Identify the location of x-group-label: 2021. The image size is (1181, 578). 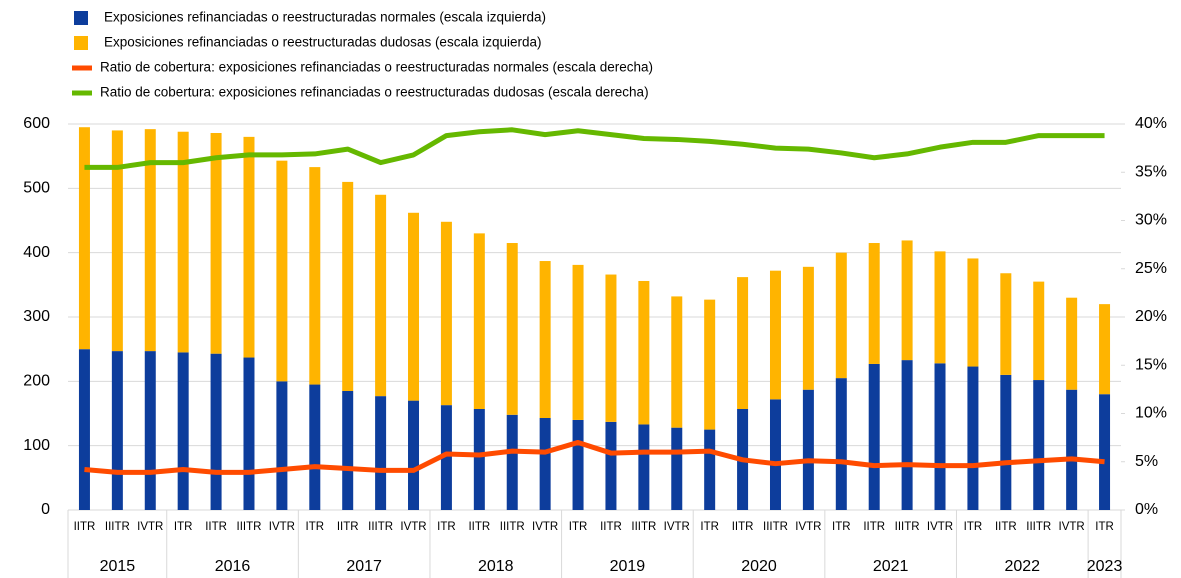
(891, 566).